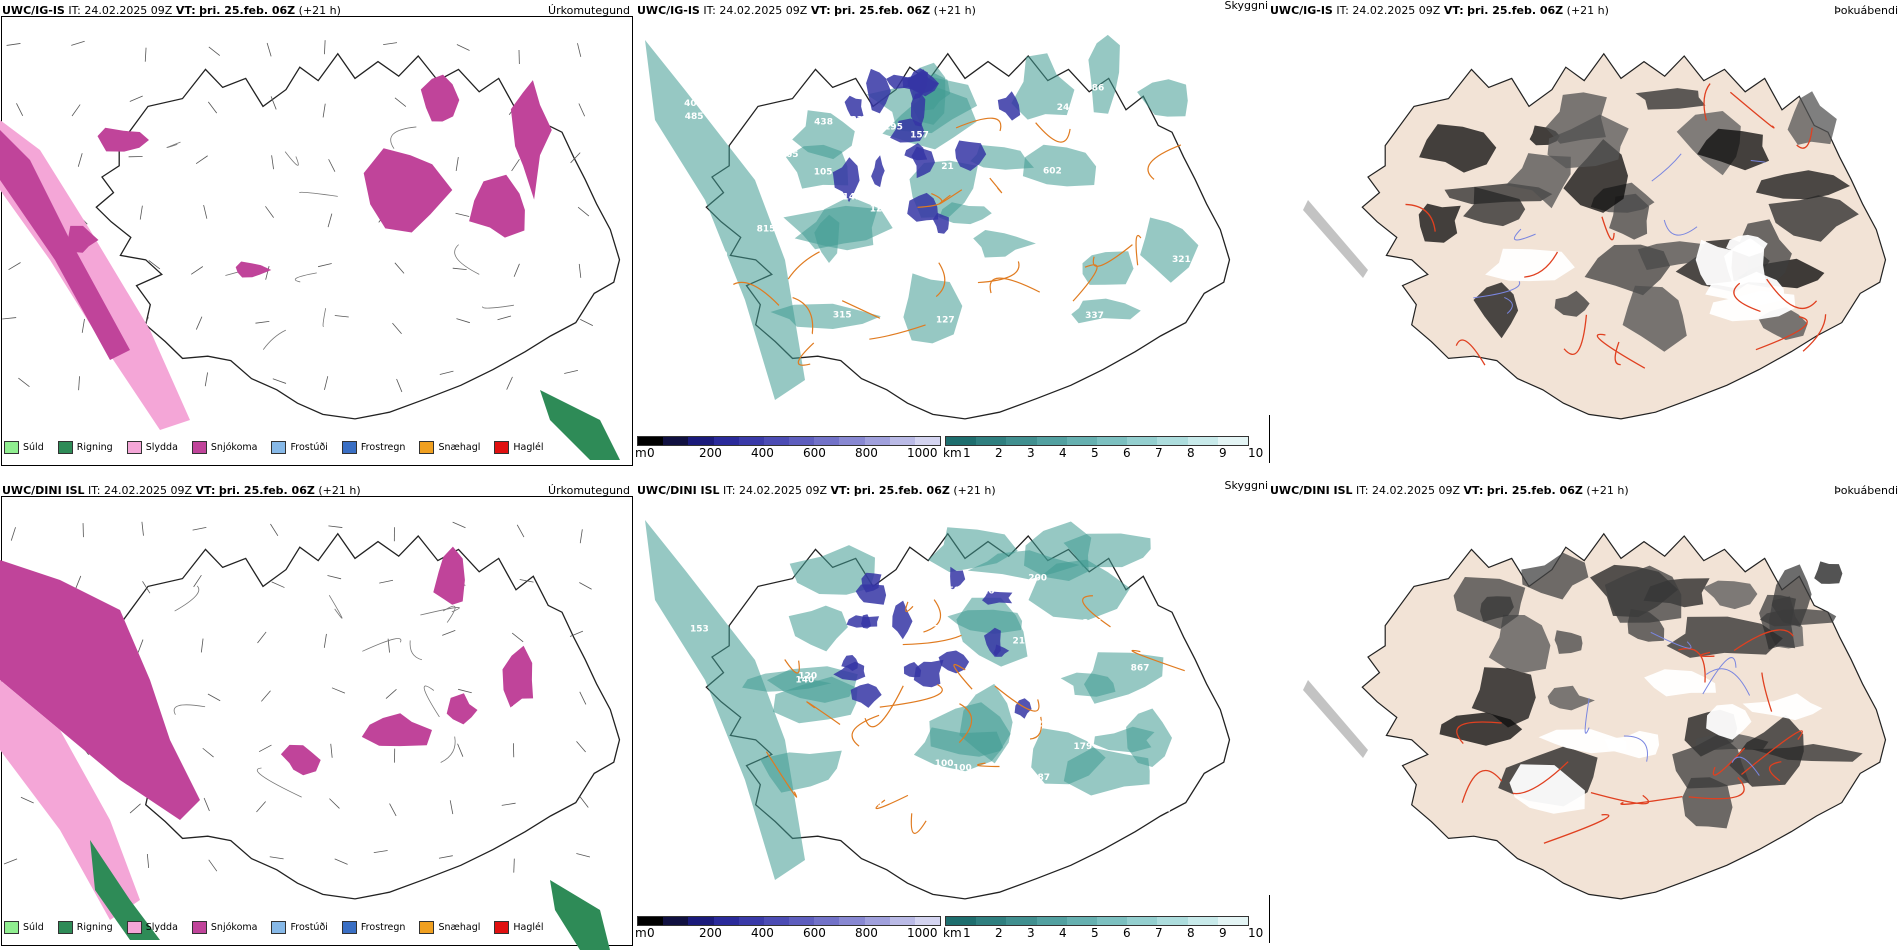 Image resolution: width=1900 pixels, height=950 pixels. I want to click on ceiling-value-label: 157, so click(919, 135).